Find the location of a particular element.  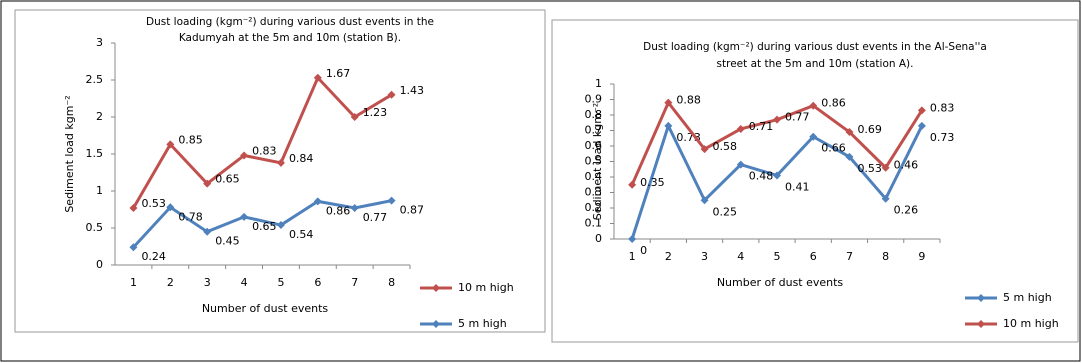

legend-label: 10 m high is located at coordinates (486, 287).